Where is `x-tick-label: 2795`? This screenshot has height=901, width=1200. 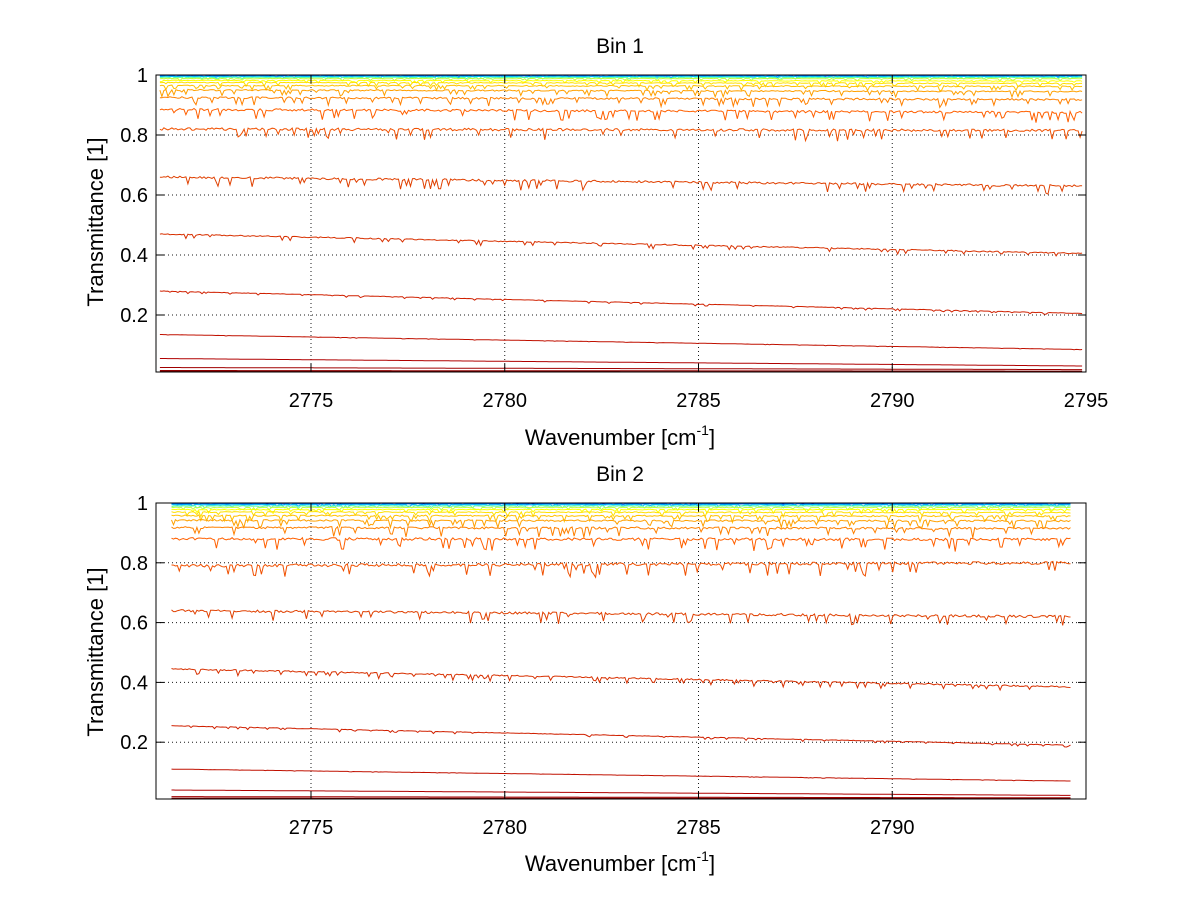
x-tick-label: 2795 is located at coordinates (1086, 401).